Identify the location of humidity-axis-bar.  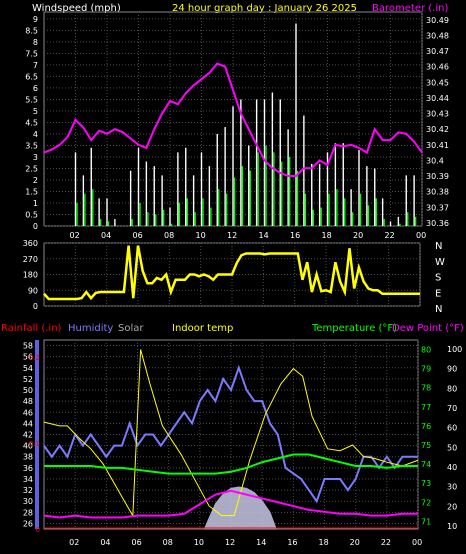
(37, 434).